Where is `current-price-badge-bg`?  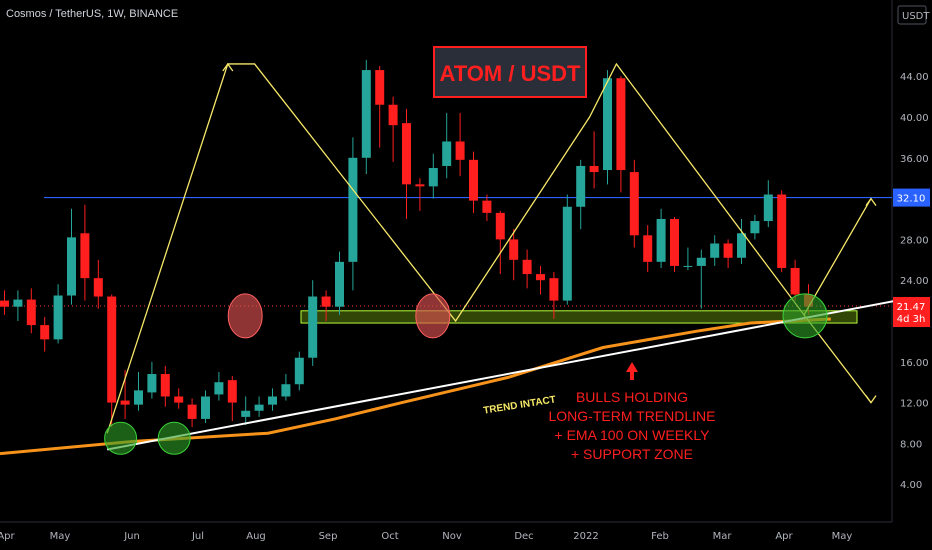 current-price-badge-bg is located at coordinates (911, 312).